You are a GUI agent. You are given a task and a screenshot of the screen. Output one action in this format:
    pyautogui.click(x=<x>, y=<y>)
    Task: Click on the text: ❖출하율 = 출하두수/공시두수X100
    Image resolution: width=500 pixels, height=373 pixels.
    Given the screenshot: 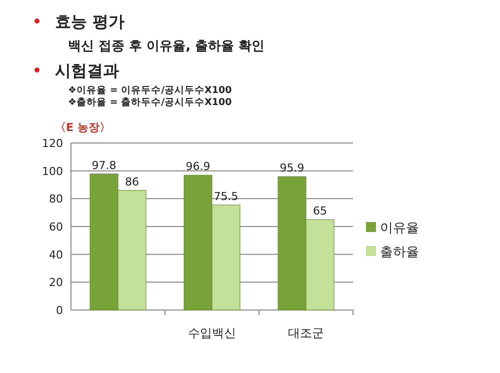 What is the action you would take?
    pyautogui.click(x=150, y=102)
    